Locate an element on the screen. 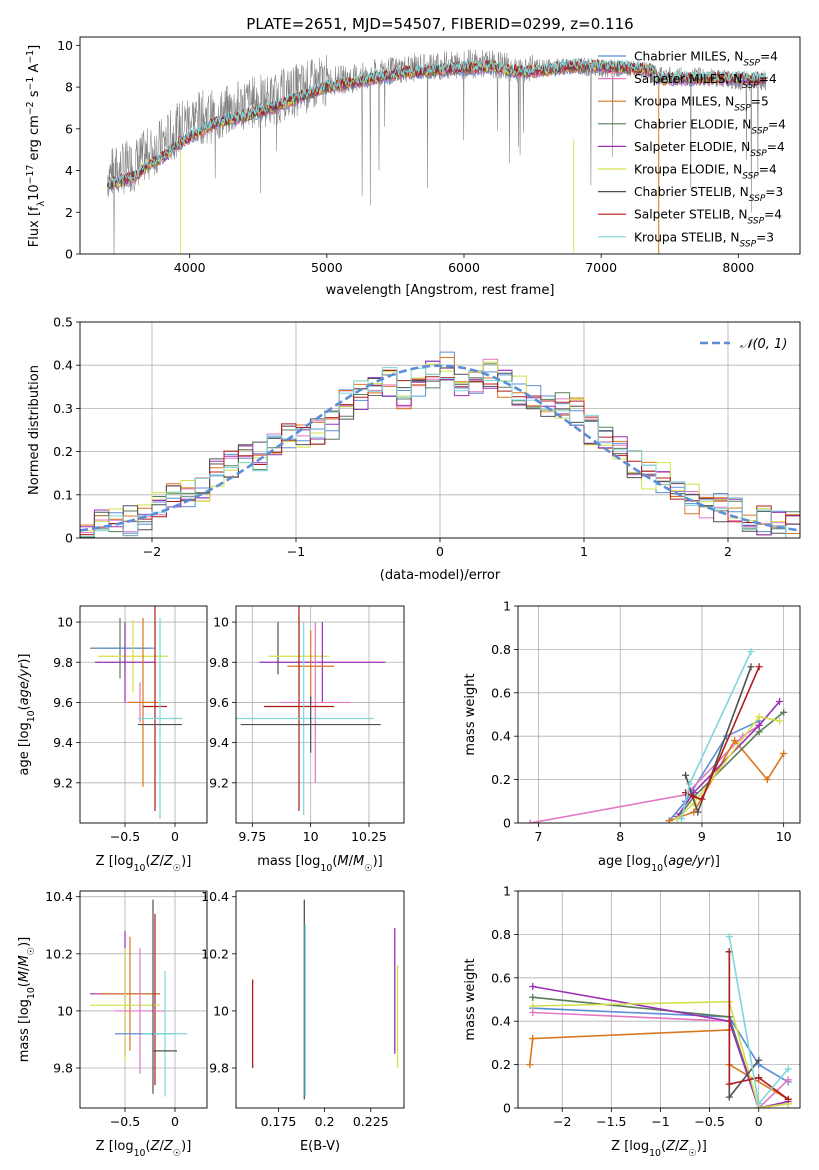  y-tick-label: 6 is located at coordinates (69, 128).